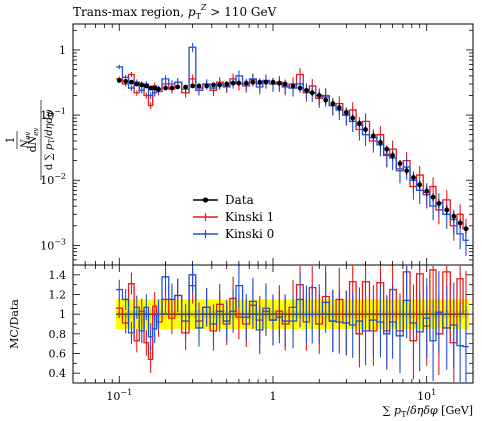  What do you see at coordinates (239, 200) in the screenshot?
I see `legend-label: Data` at bounding box center [239, 200].